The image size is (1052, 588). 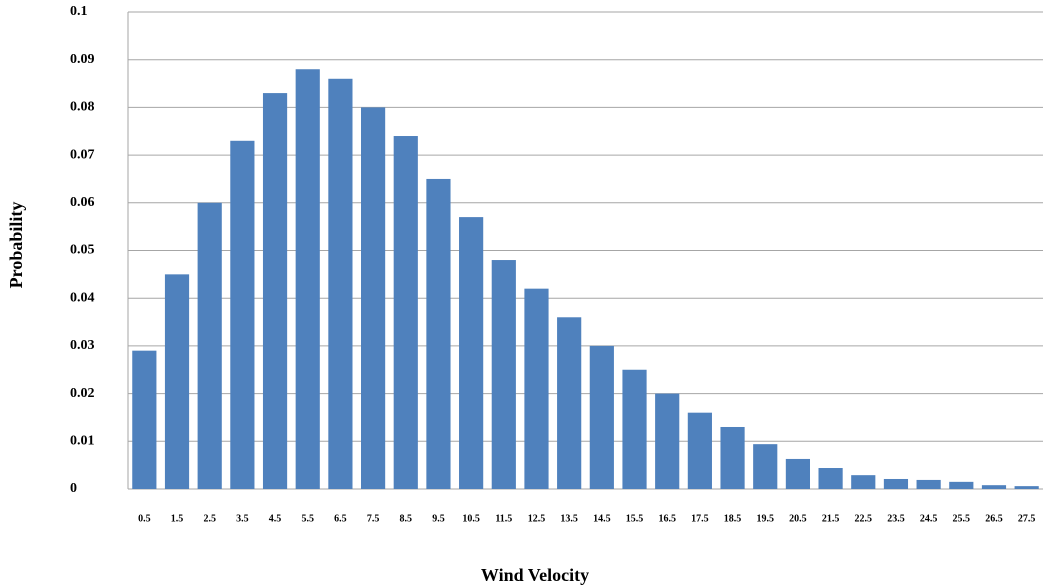 What do you see at coordinates (82, 59) in the screenshot?
I see `y-tick-label: 0.09` at bounding box center [82, 59].